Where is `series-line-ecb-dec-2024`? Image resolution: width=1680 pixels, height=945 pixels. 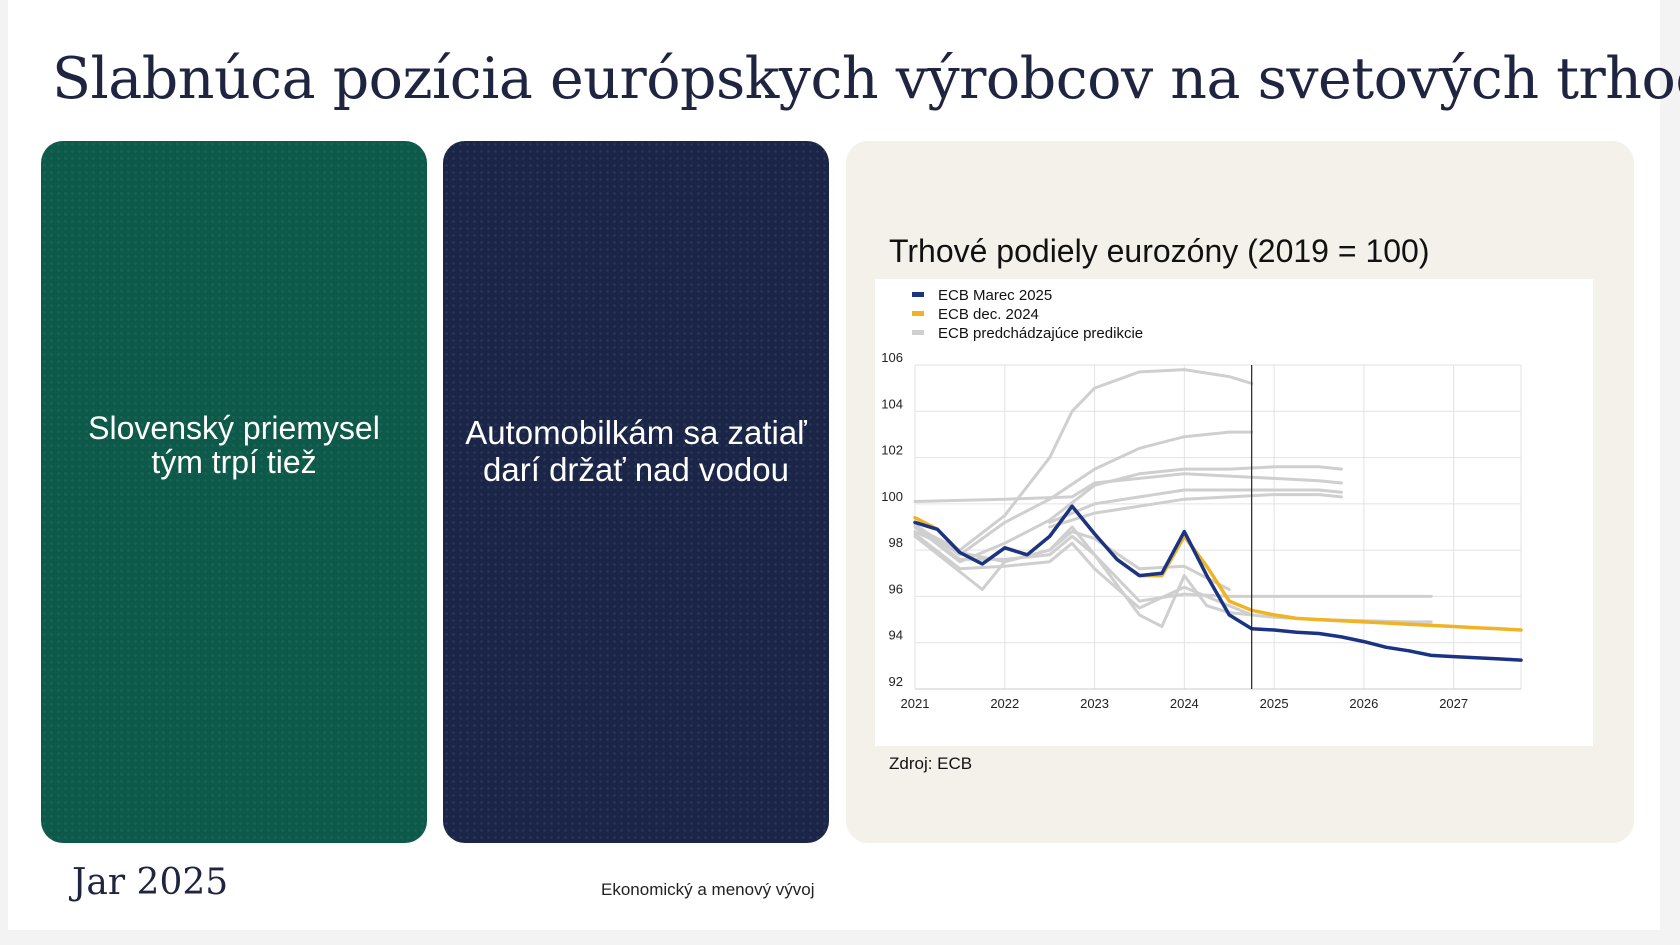
series-line-ecb-dec-2024 is located at coordinates (1218, 568).